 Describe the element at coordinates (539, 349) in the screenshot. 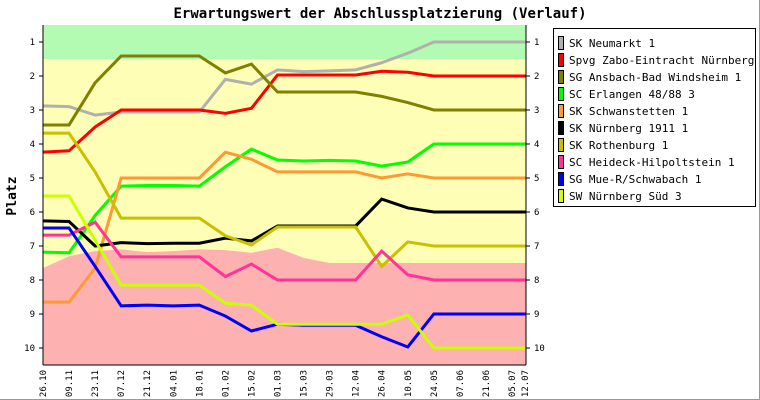

I see `y-tick-label-right: 10` at that location.